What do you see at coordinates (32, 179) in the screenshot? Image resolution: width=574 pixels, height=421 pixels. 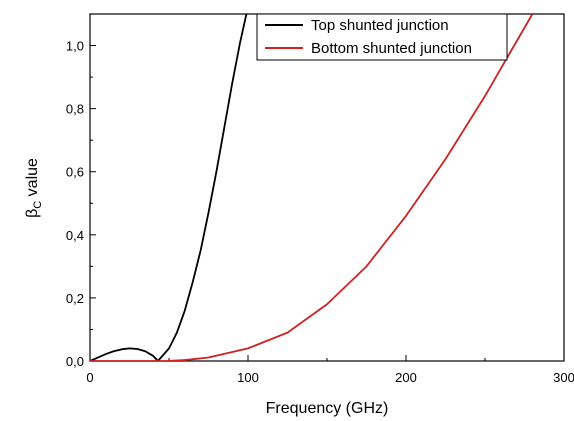 I see `y-axis-title-rest: value` at bounding box center [32, 179].